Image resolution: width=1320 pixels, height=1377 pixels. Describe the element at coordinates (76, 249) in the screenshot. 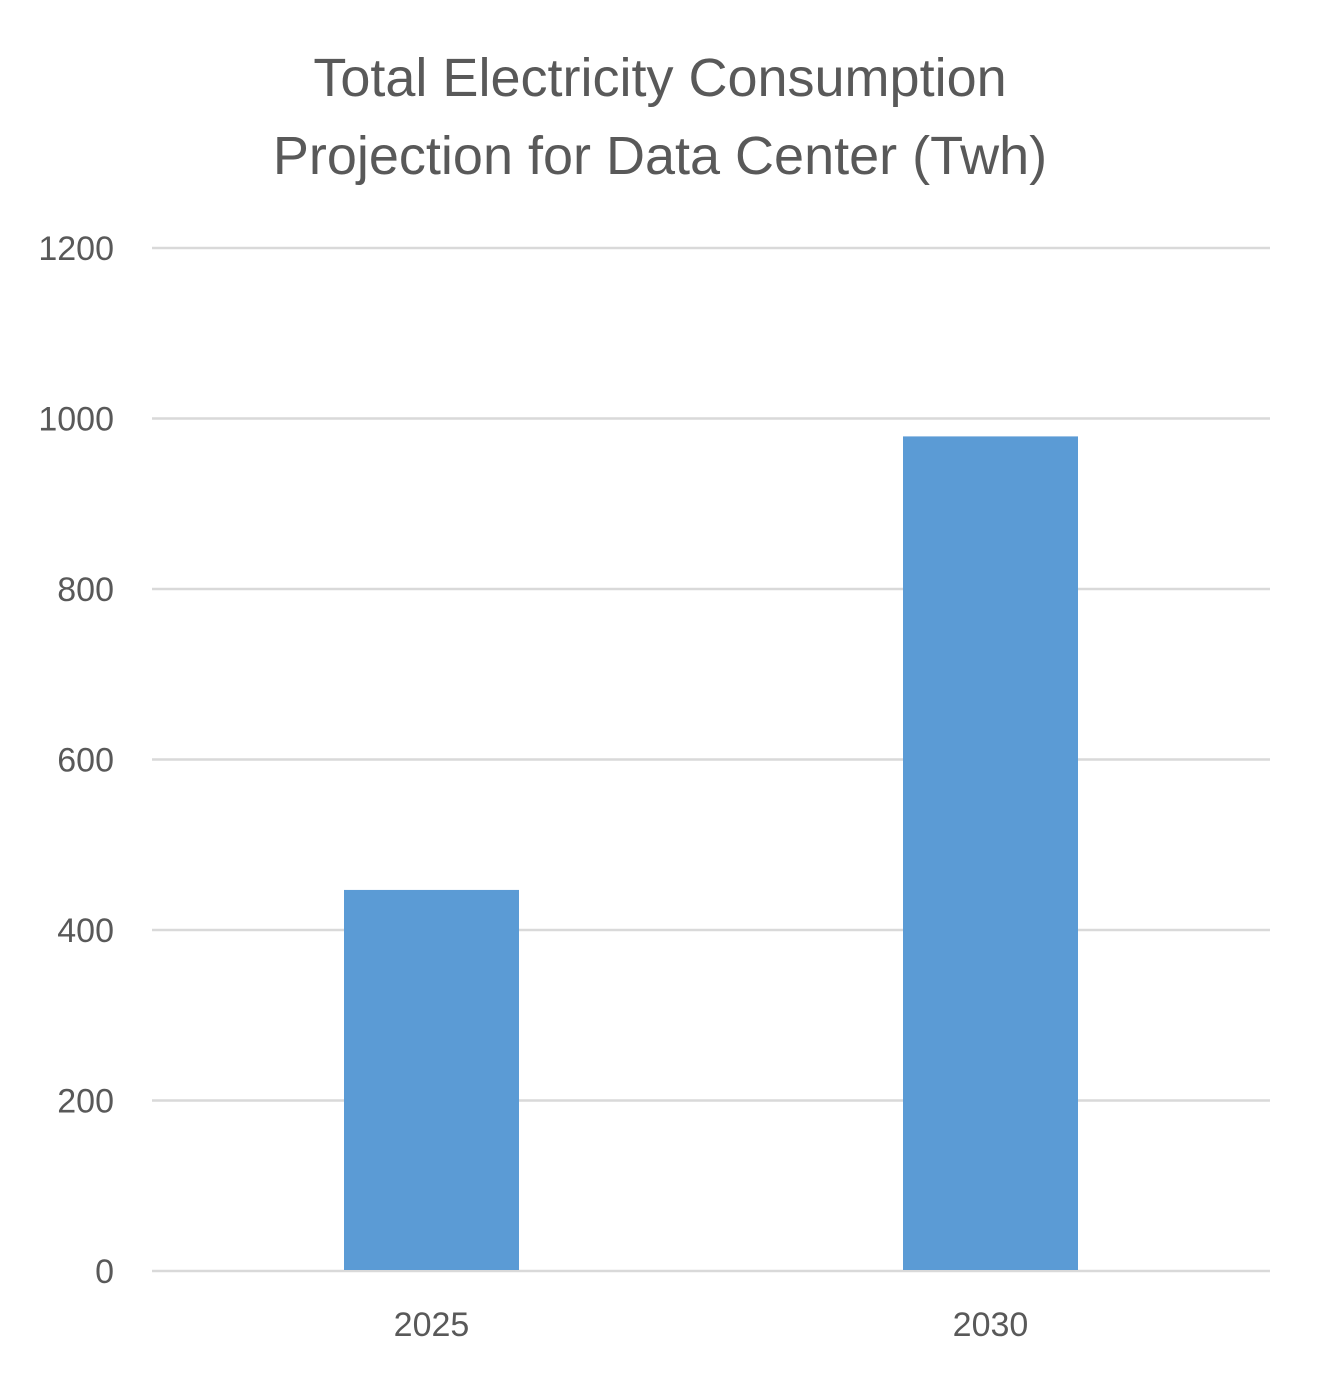

I see `y-tick-label: 1200` at that location.